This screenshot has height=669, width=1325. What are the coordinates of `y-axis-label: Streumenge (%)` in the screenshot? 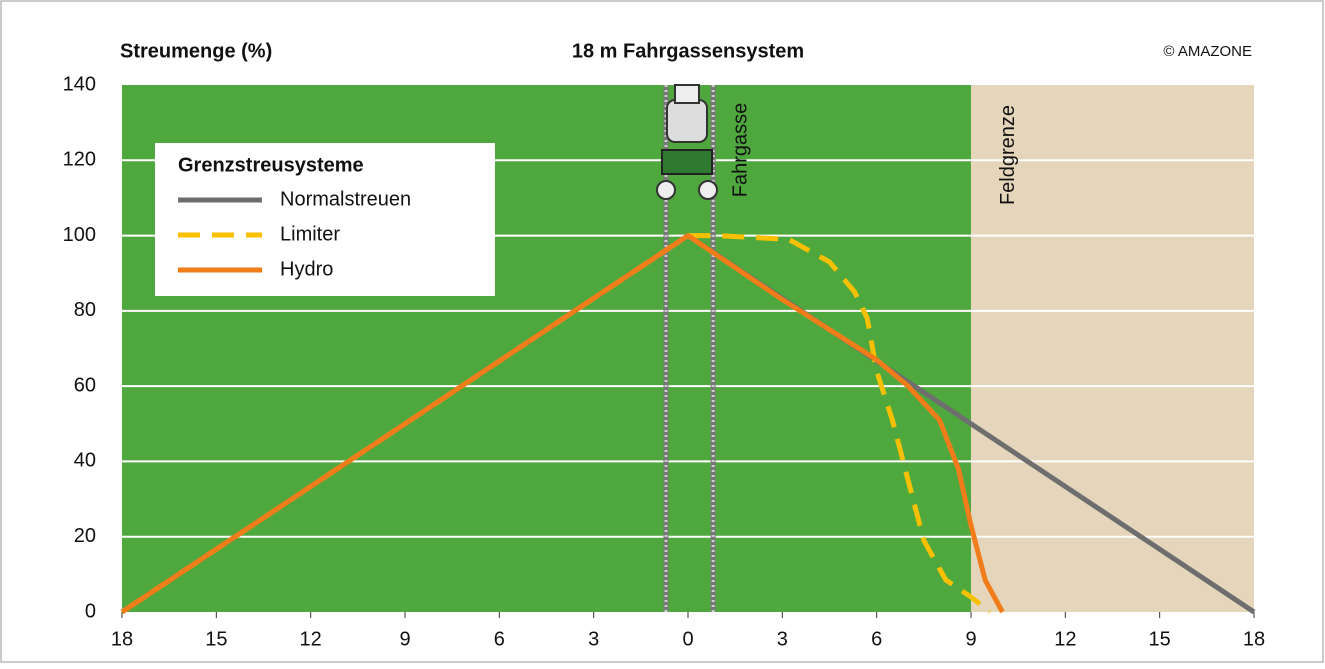 It's located at (196, 51).